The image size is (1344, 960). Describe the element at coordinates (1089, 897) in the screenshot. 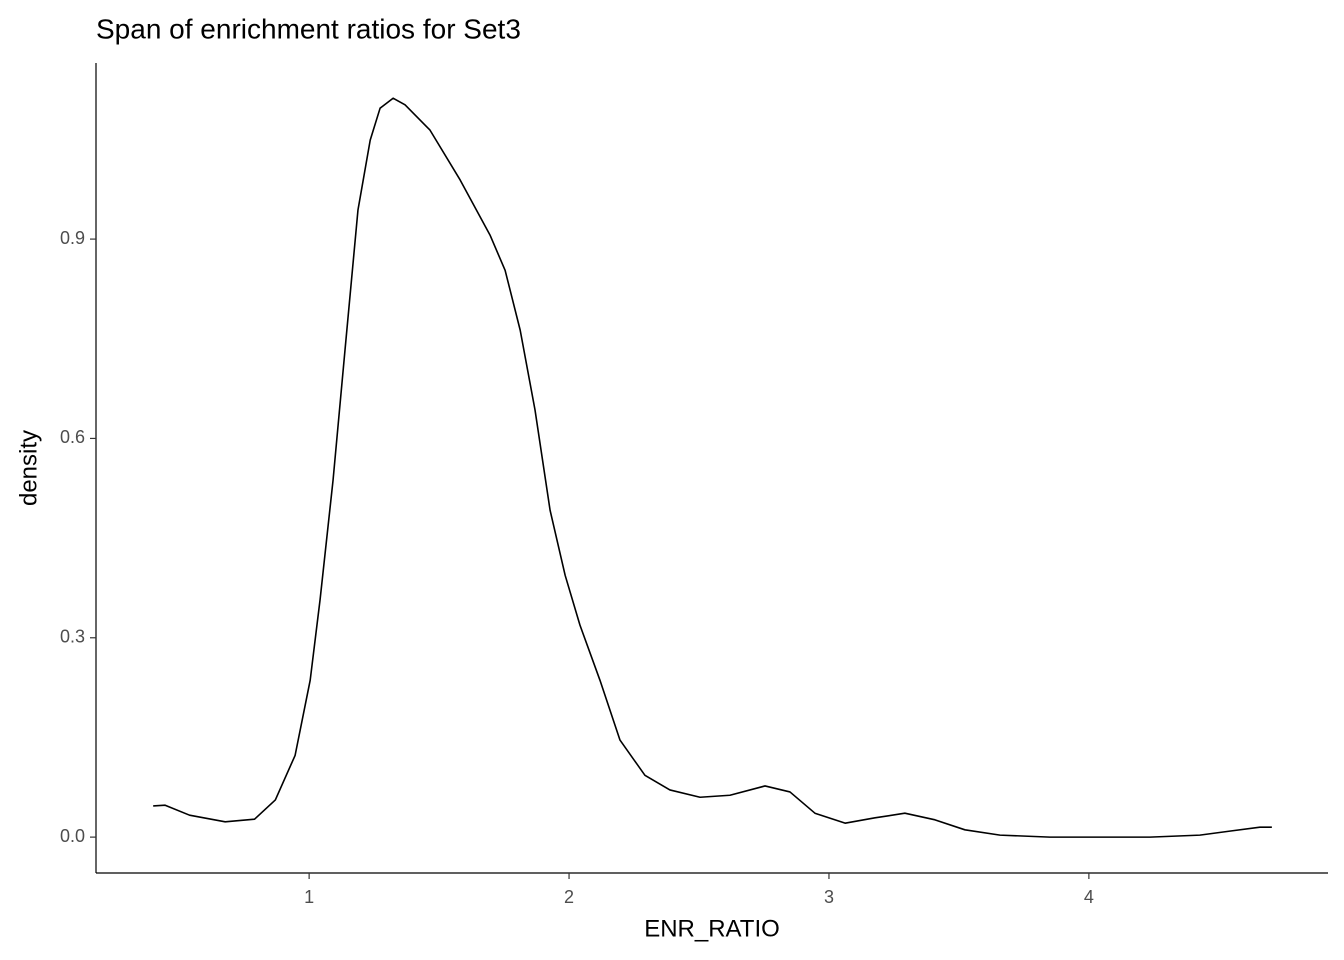

I see `x-tick-label: 4` at that location.